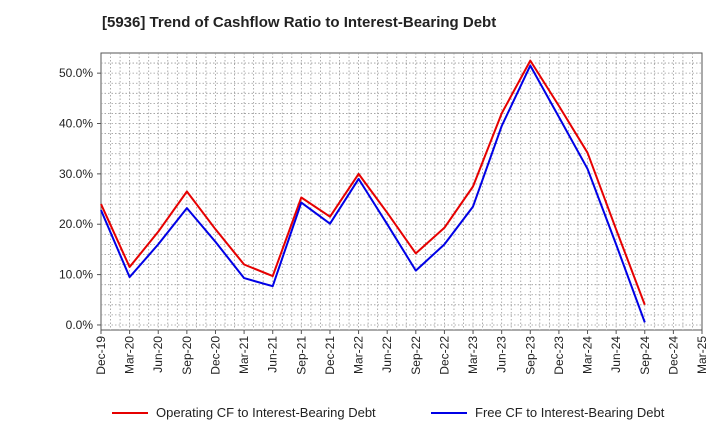  I want to click on x-tick-label: Jun-24, so click(616, 354).